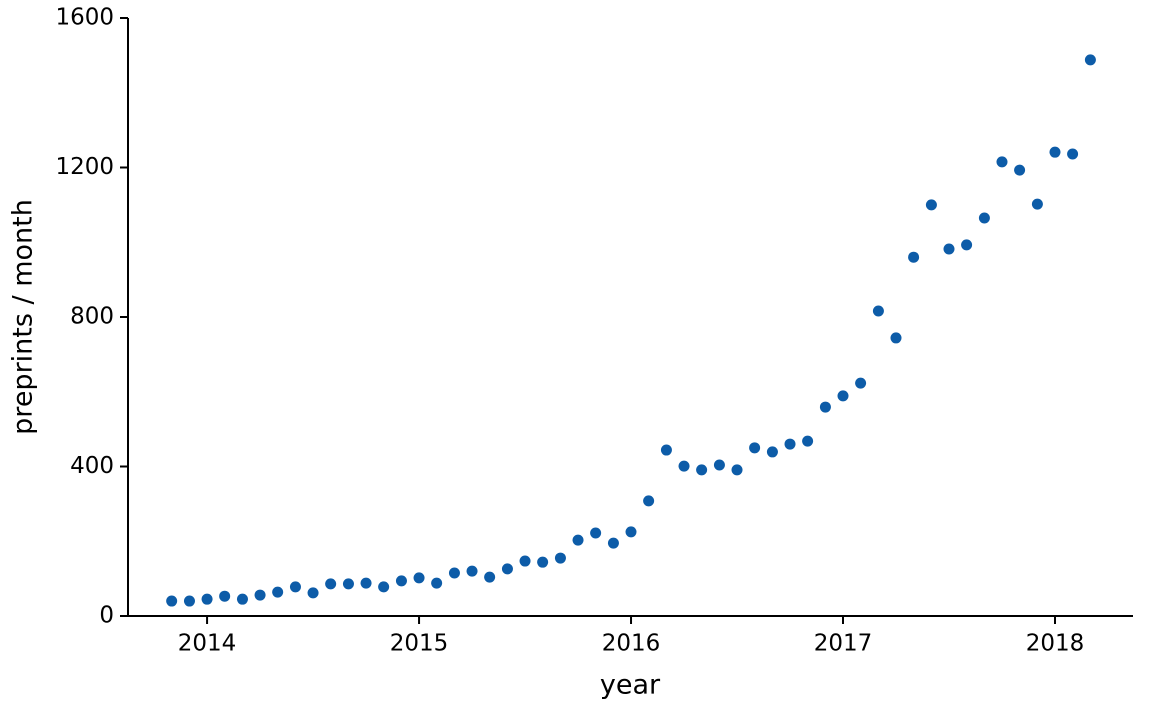 The width and height of the screenshot is (1152, 711). Describe the element at coordinates (843, 644) in the screenshot. I see `x-tick-label: 2017` at that location.